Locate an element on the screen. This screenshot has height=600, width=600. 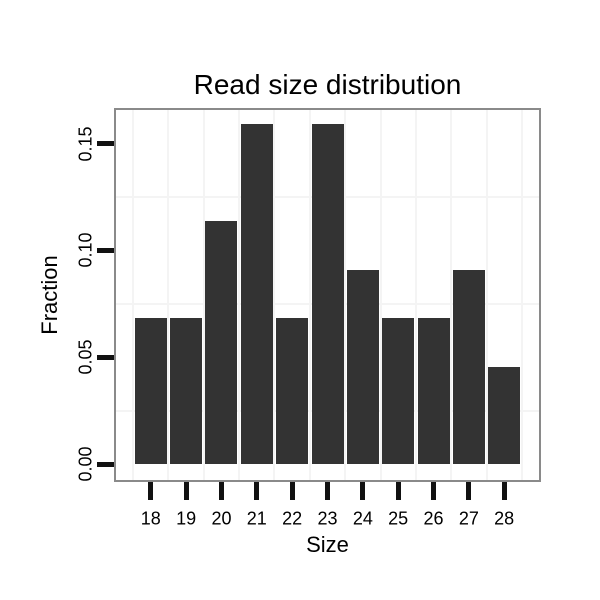
y-tick-label: 0.15 is located at coordinates (85, 144).